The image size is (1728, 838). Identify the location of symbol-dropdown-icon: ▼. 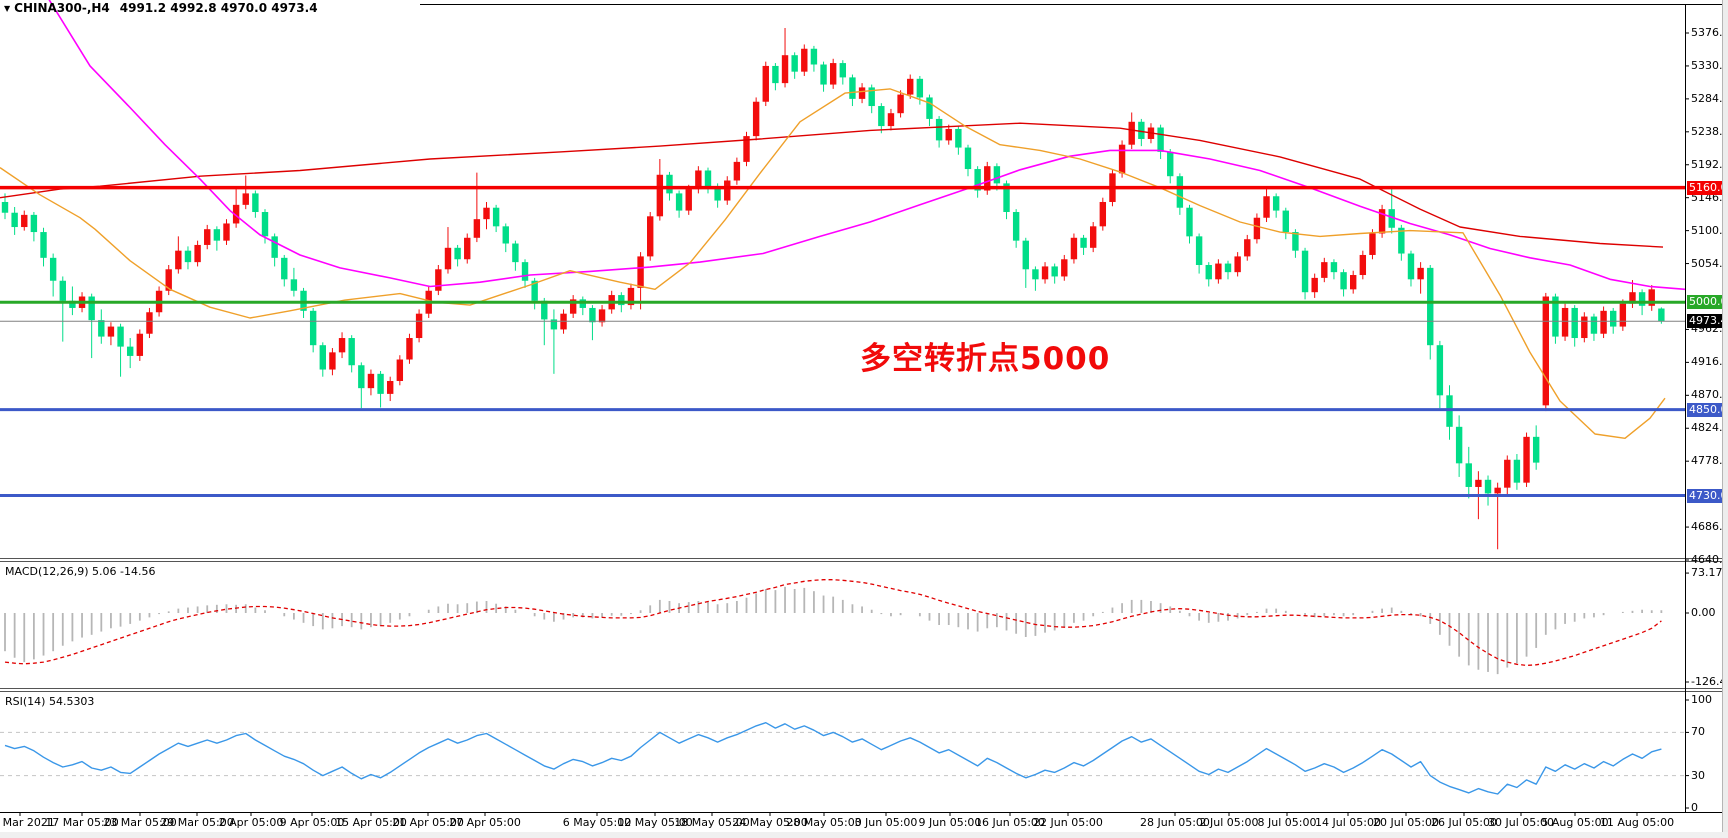
(7, 8).